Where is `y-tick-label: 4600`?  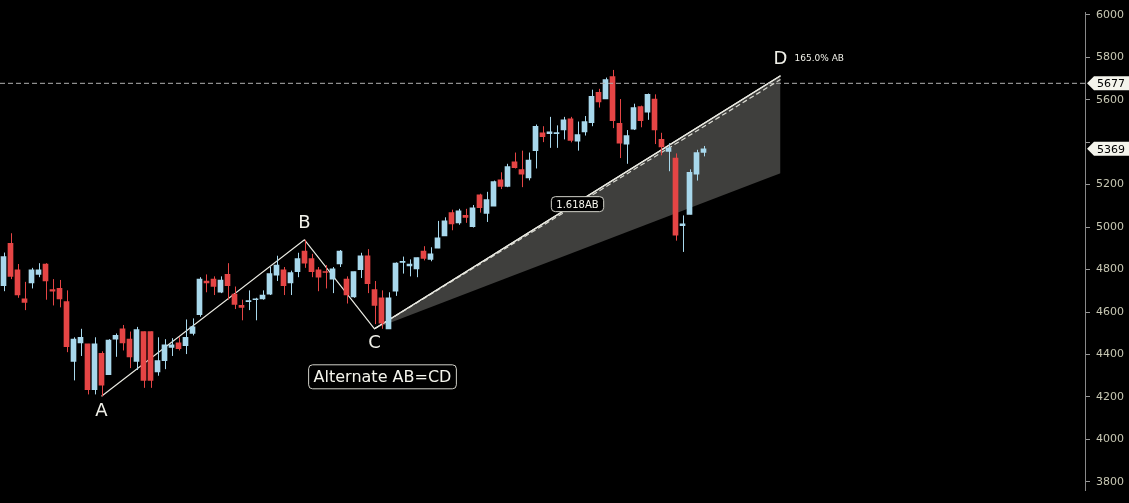 y-tick-label: 4600 is located at coordinates (1110, 311).